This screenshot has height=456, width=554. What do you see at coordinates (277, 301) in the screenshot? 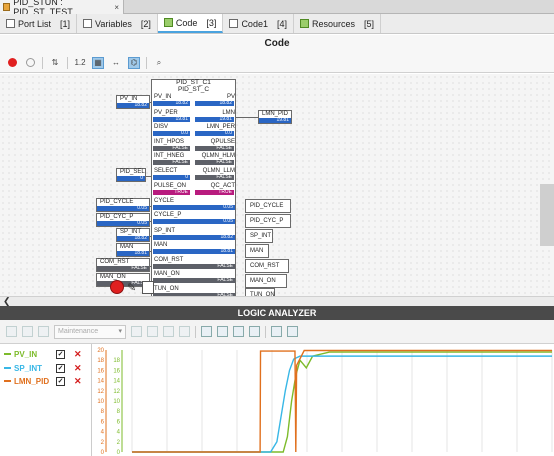
I see `horizontal-scrollbar: ❮` at bounding box center [277, 301].